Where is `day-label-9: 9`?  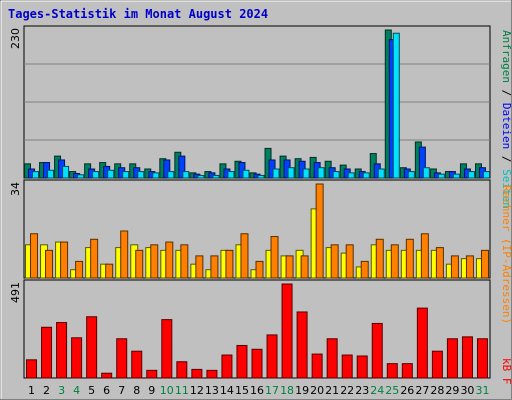
day-label-9: 9 is located at coordinates (151, 390).